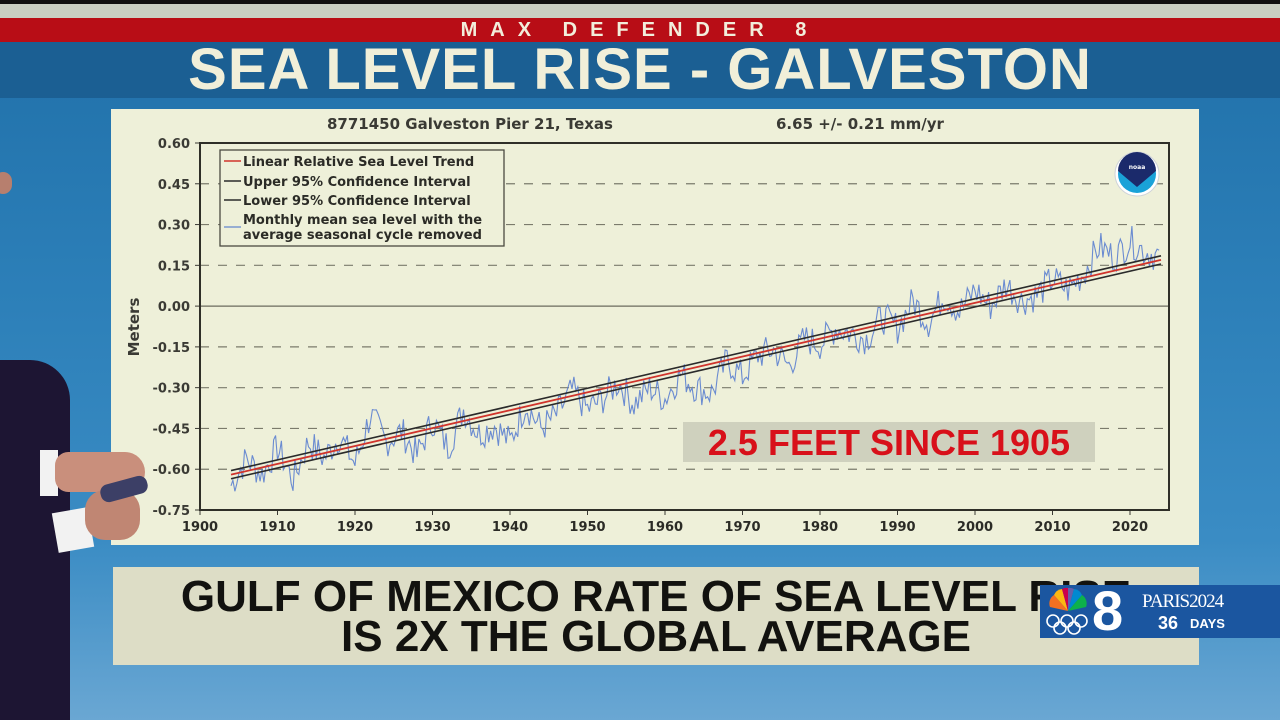 This screenshot has height=720, width=1280. I want to click on svg-text: 0.00, so click(174, 307).